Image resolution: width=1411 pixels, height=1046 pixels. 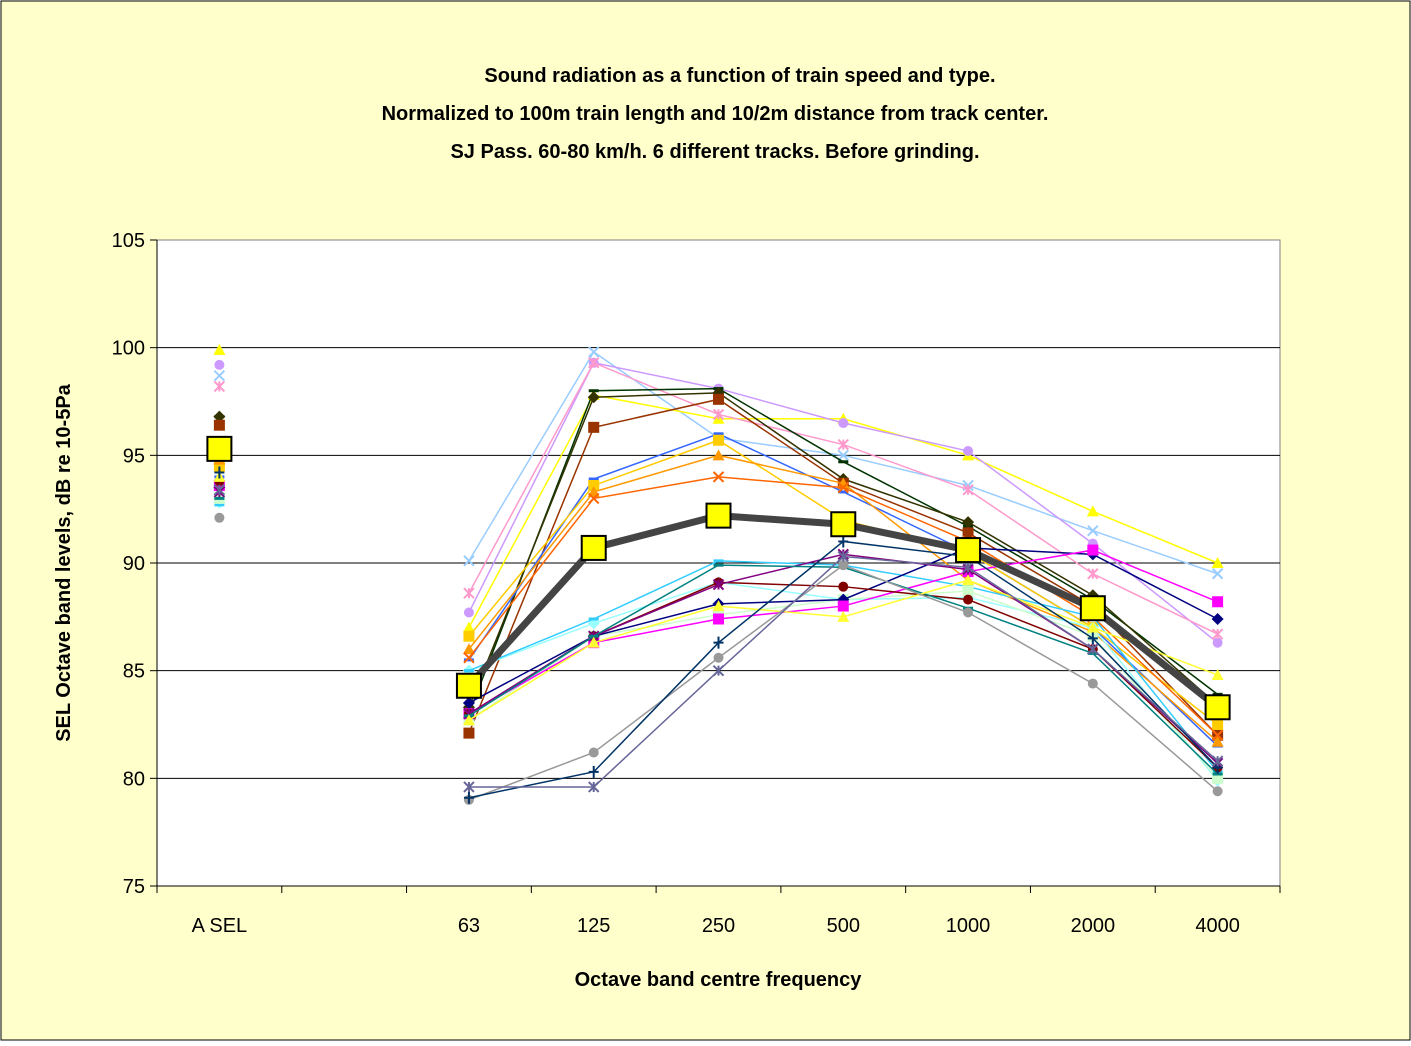 I want to click on x-axis-title: Octave band centre frequency, so click(x=719, y=980).